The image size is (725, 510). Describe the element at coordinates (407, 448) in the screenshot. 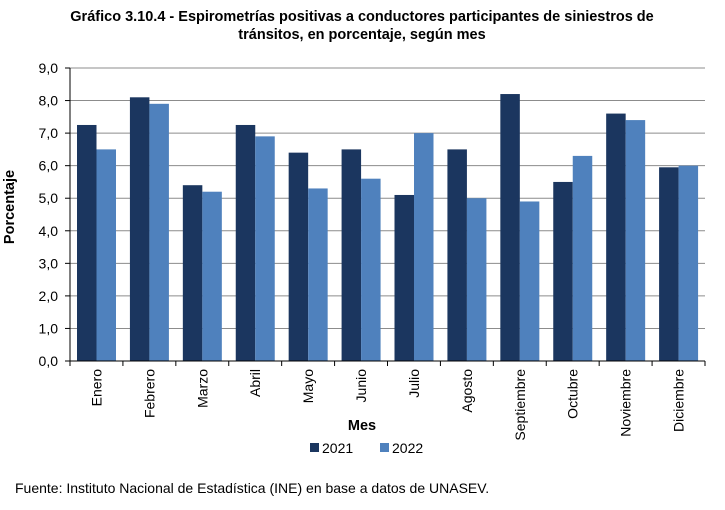

I see `legend-label-2022: 2022` at that location.